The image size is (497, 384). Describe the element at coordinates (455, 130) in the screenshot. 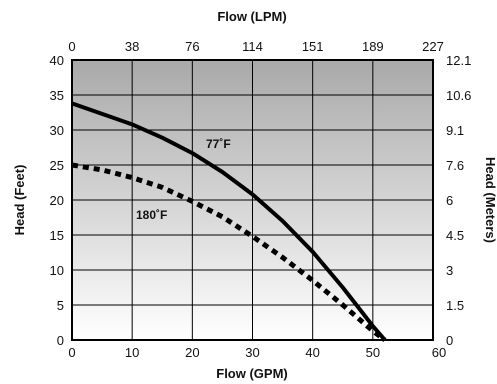

I see `y-right-tick-label: 9.1` at that location.